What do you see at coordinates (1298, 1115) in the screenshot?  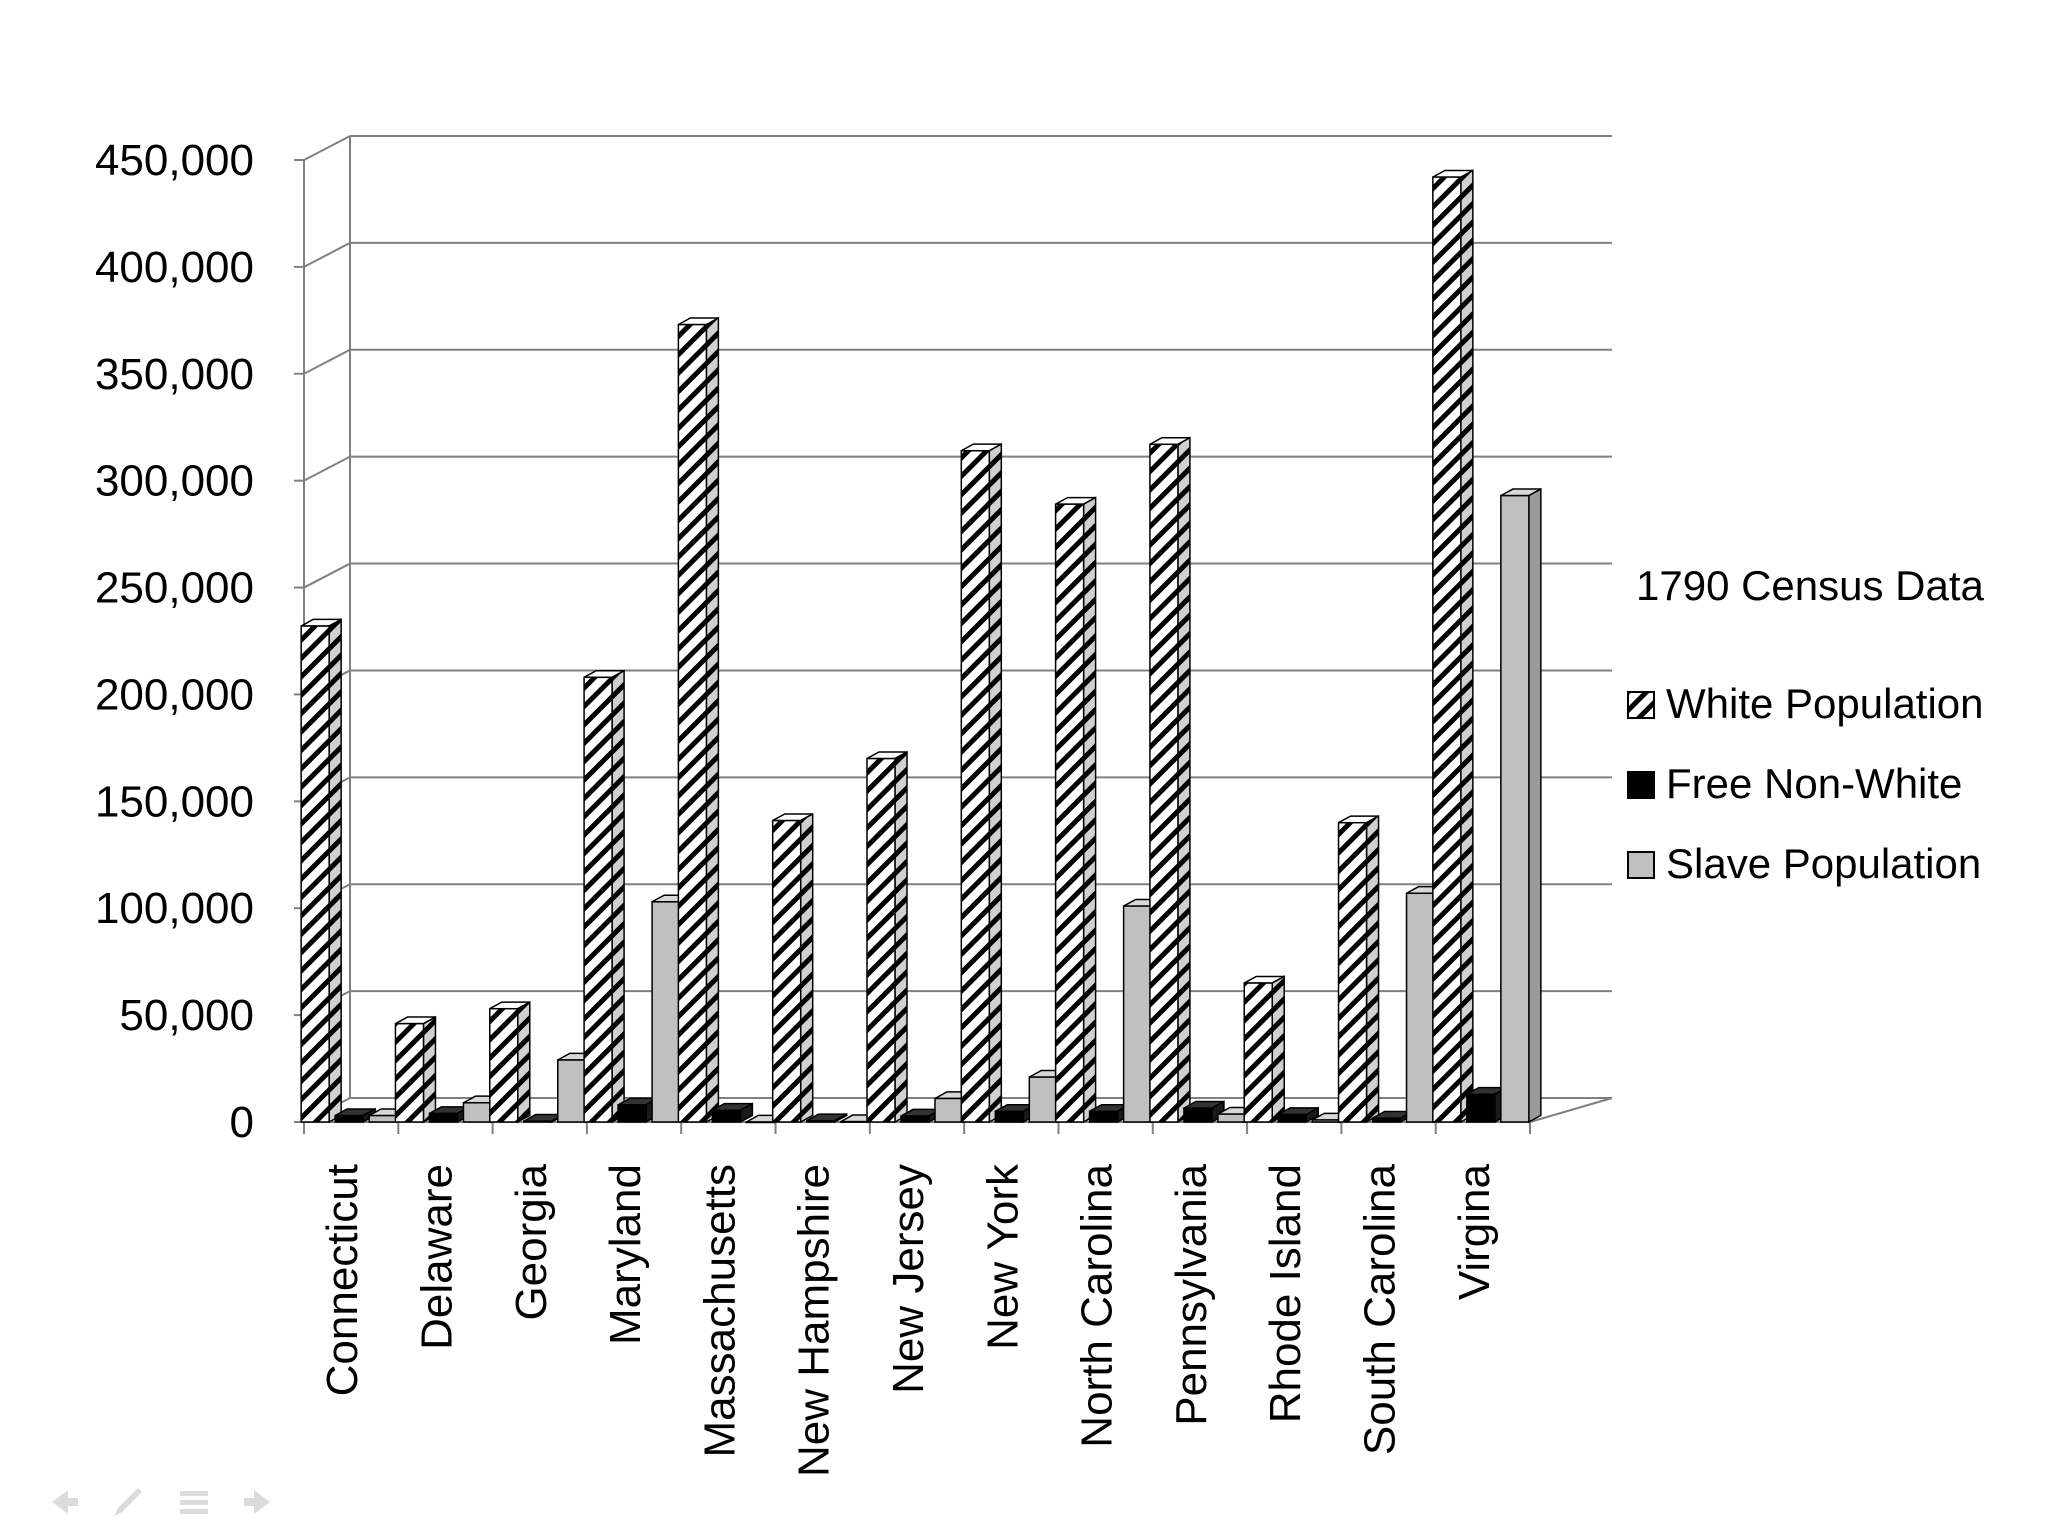 I see `bar-rhode-island-free-non-white` at bounding box center [1298, 1115].